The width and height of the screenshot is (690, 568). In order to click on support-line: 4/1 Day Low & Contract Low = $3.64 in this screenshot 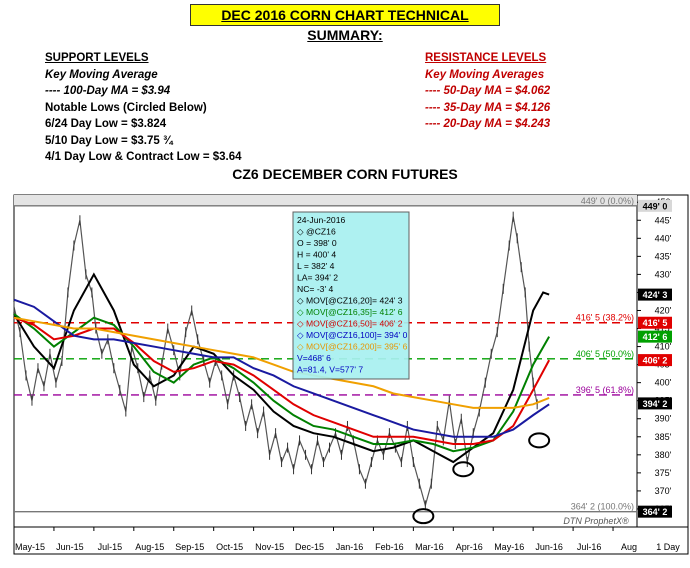, I will do `click(143, 157)`.